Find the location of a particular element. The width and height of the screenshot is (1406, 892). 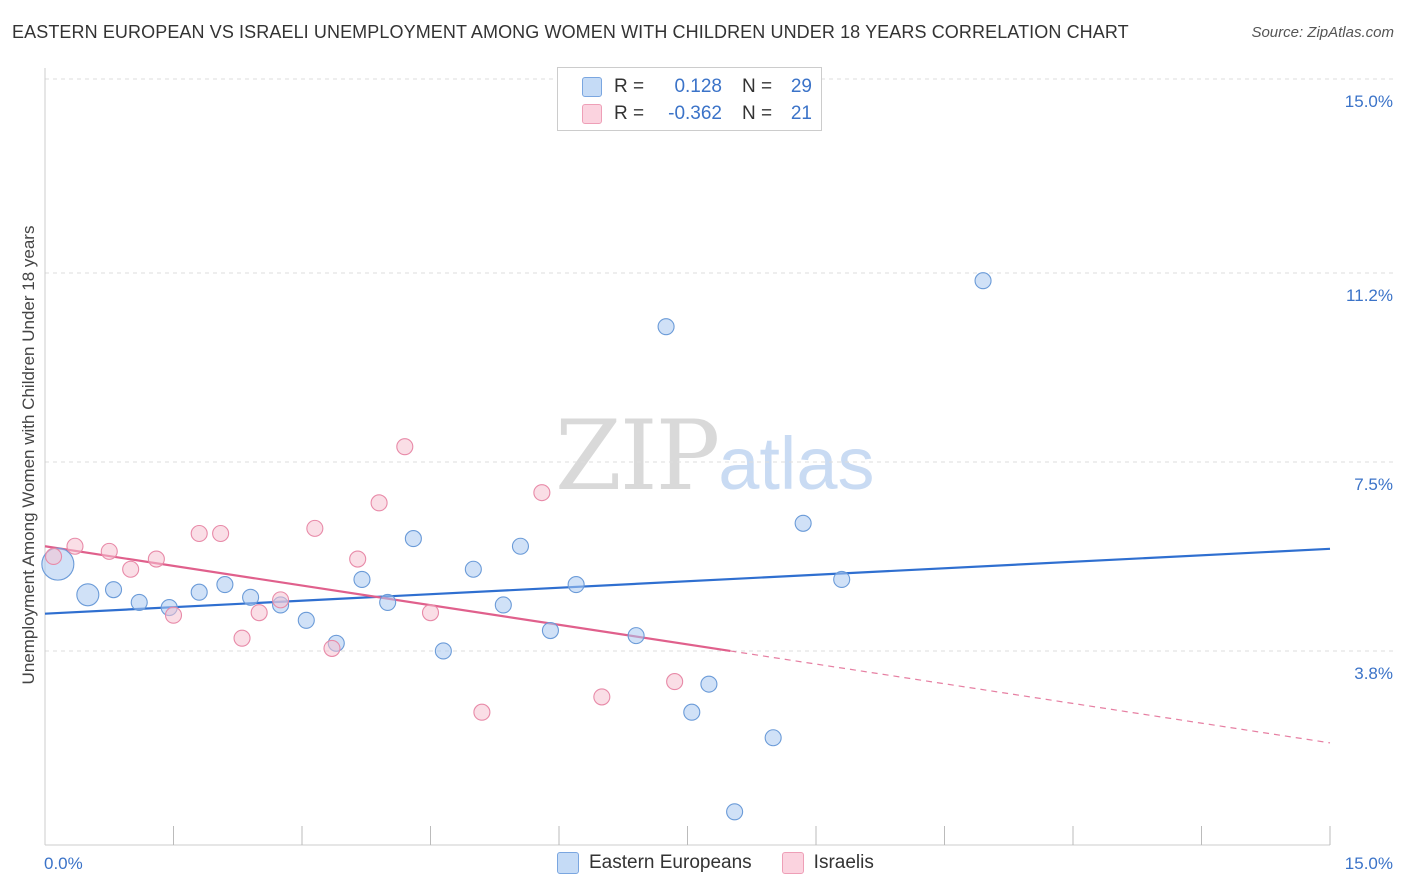

legend-r-value: -0.362 is located at coordinates (695, 113).